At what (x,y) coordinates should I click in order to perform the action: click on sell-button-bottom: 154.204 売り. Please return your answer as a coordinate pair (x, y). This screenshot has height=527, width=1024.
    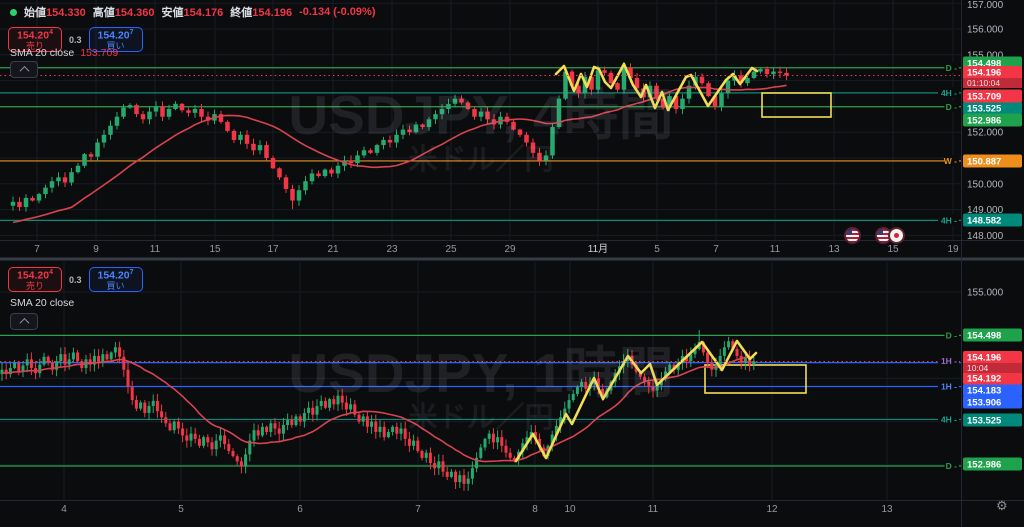
    Looking at the image, I should click on (35, 279).